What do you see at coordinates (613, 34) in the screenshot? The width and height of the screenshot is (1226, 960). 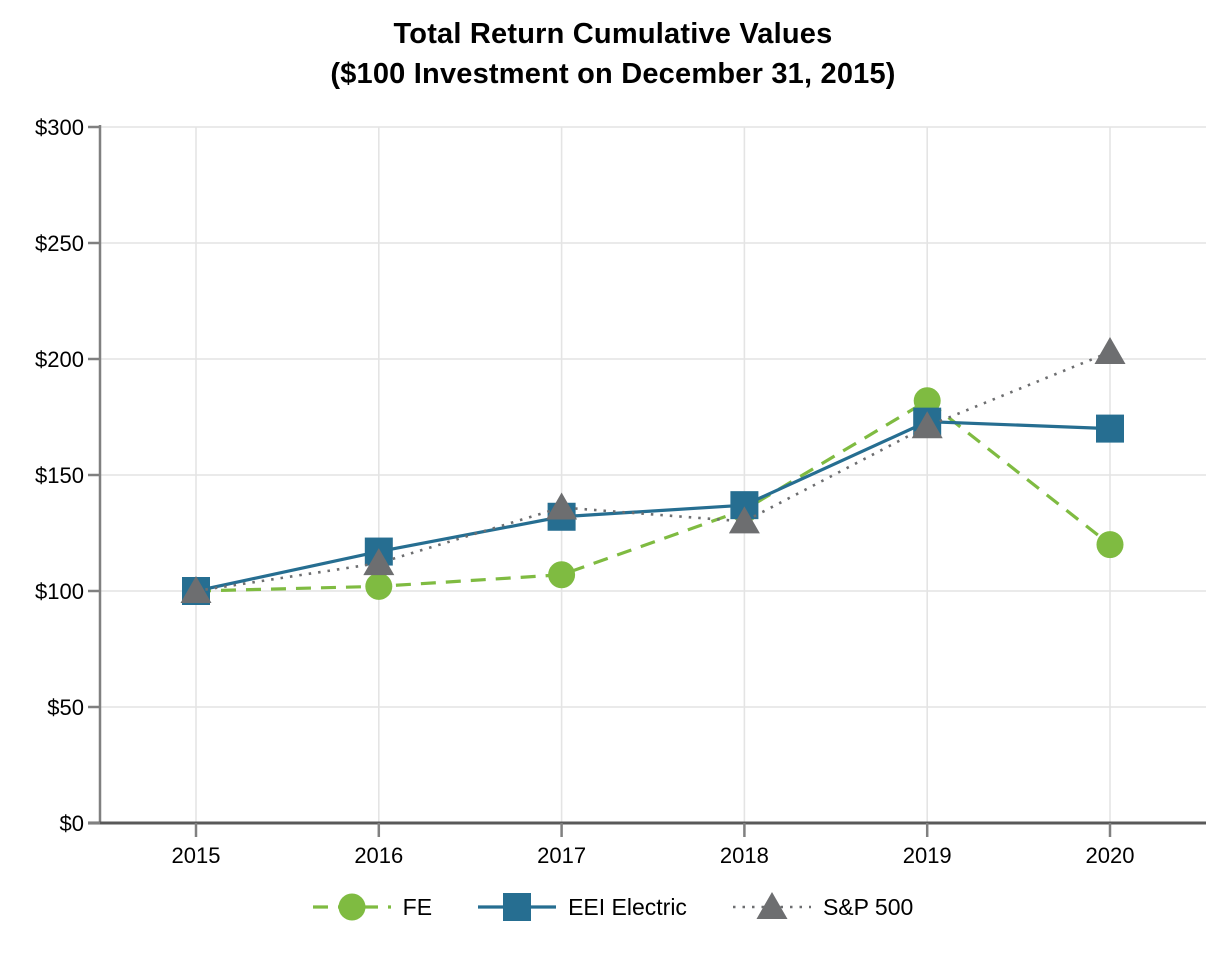 I see `chart-title-line1: Total Return Cumulative Values` at bounding box center [613, 34].